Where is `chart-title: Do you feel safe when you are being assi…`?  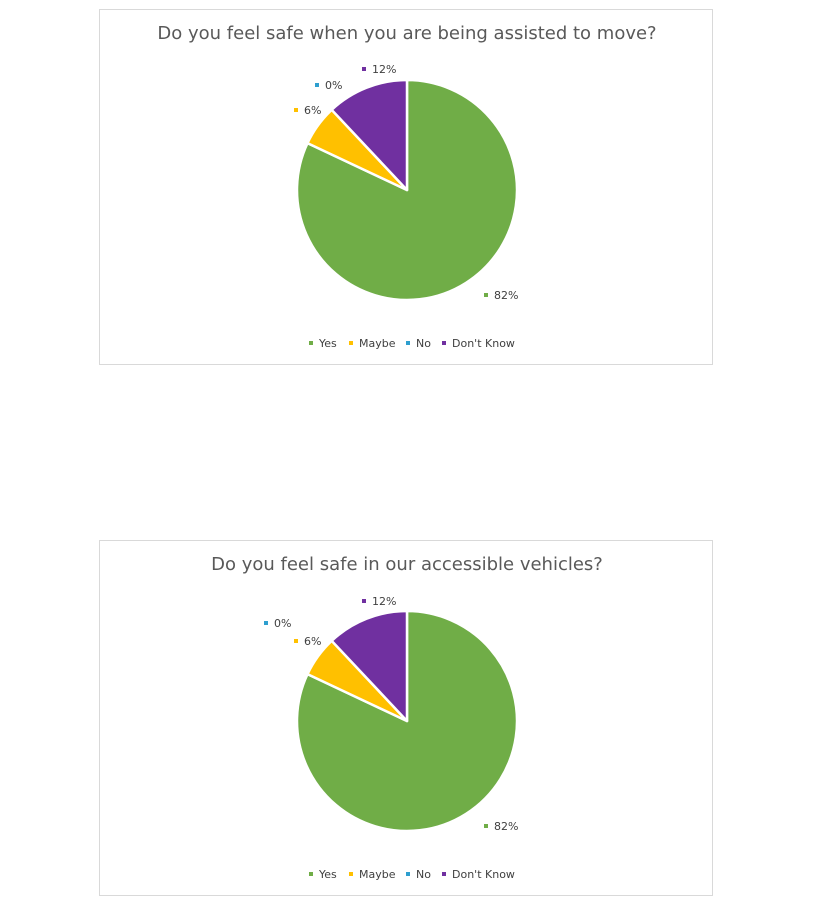
chart-title: Do you feel safe when you are being assi… is located at coordinates (406, 33).